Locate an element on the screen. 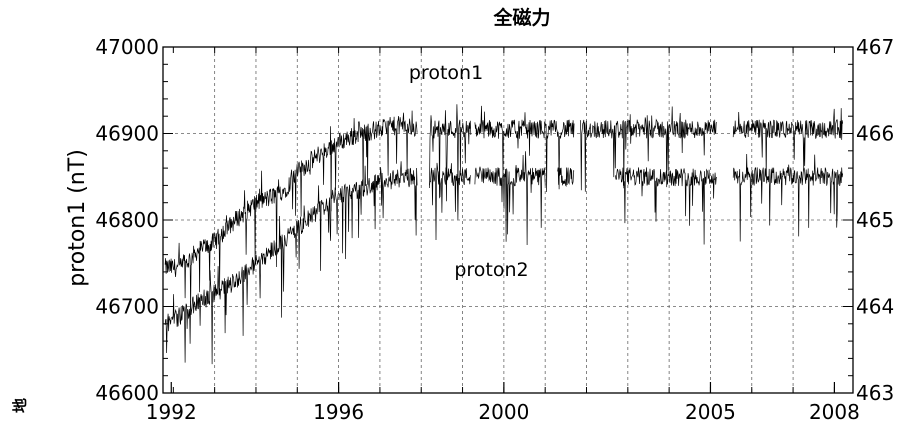  corner-mark: 地 is located at coordinates (20, 405).